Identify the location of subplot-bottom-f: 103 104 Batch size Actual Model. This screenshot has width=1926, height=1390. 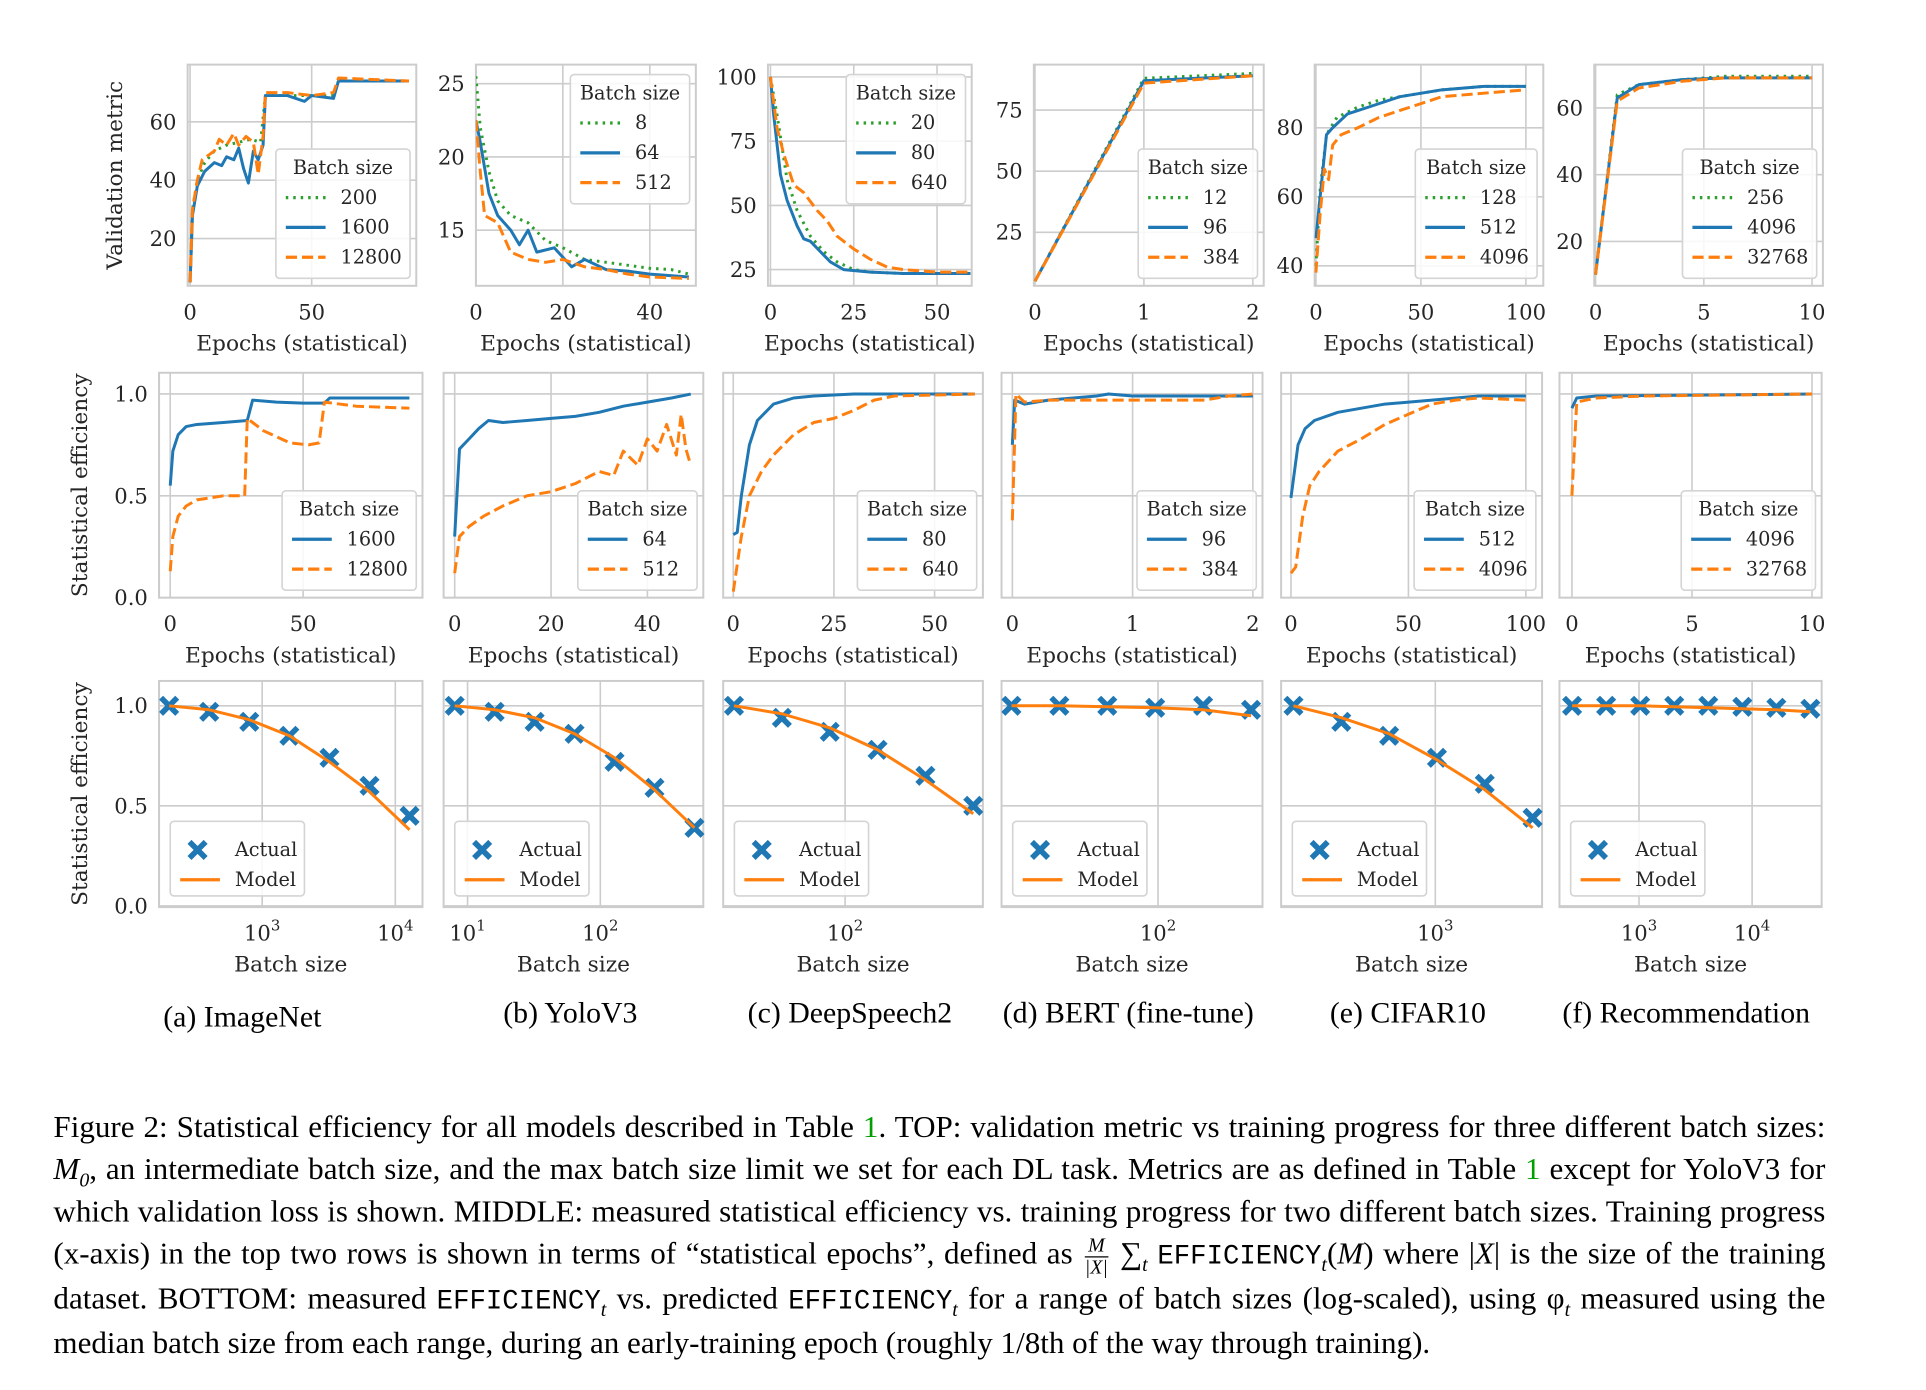
(1690, 828).